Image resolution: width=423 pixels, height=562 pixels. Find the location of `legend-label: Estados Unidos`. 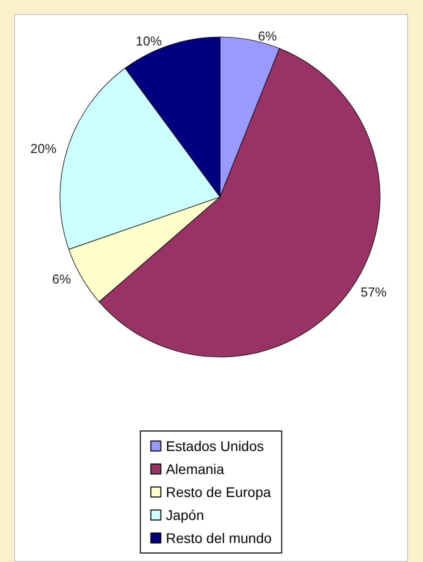

legend-label: Estados Unidos is located at coordinates (215, 446).